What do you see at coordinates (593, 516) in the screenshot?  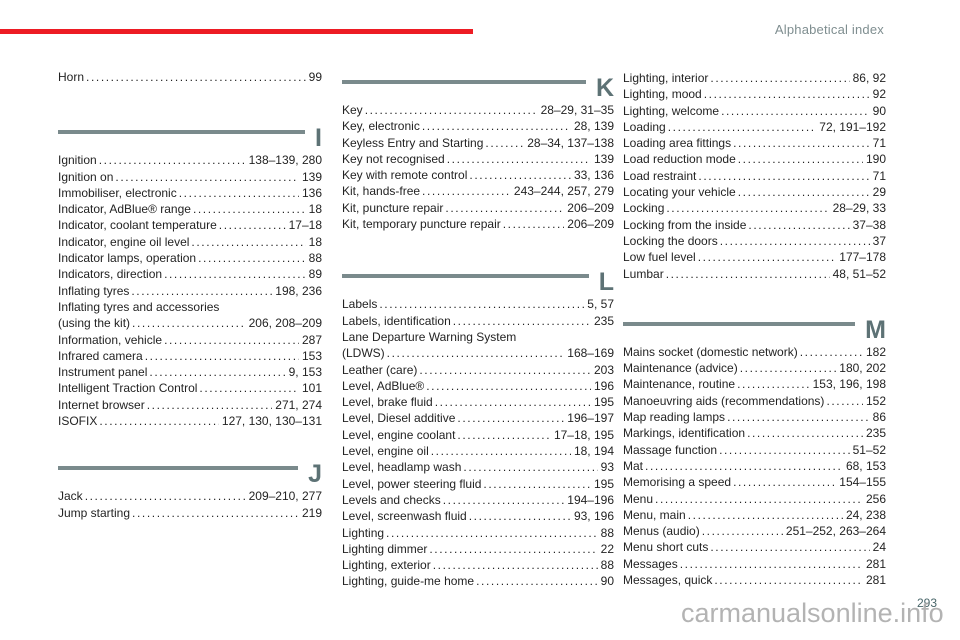 I see `entry-pages: 93, 196` at bounding box center [593, 516].